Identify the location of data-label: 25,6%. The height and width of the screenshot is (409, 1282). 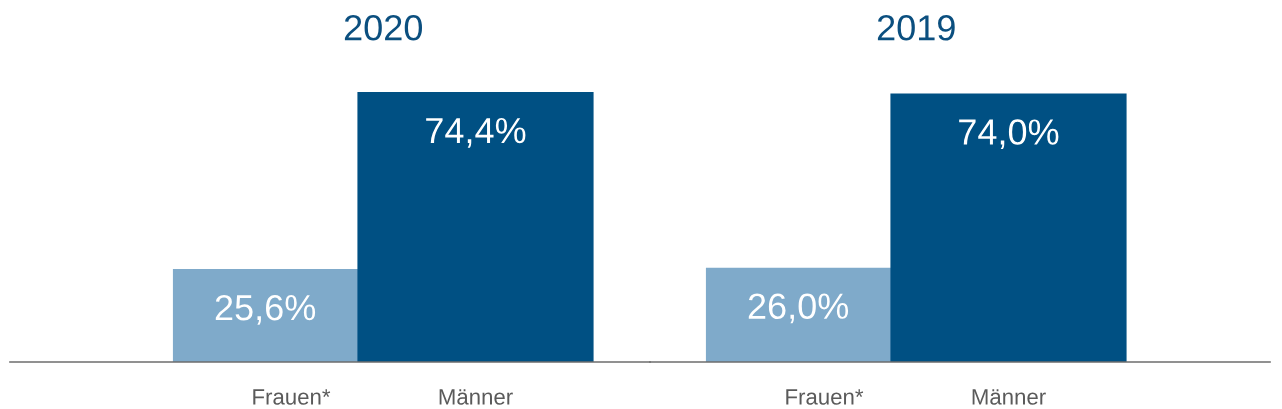
(265, 309).